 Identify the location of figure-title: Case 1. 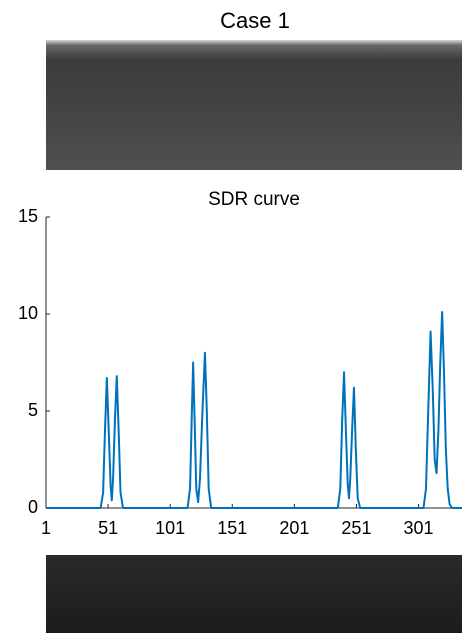
(255, 20).